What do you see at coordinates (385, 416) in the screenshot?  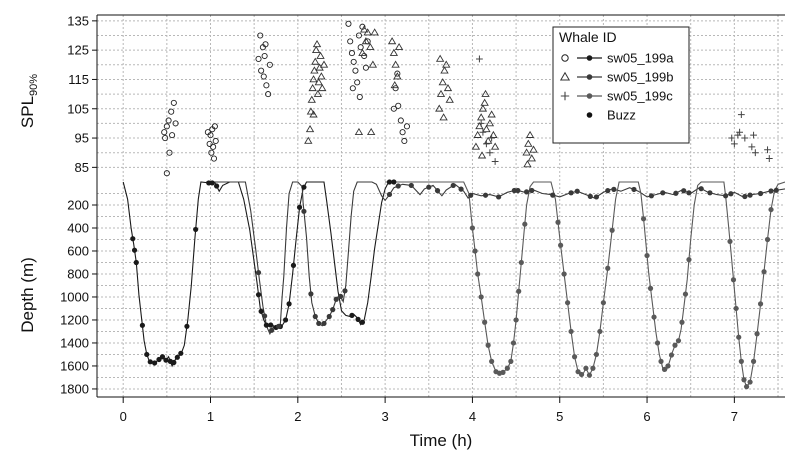 I see `x-tick-label: 3` at bounding box center [385, 416].